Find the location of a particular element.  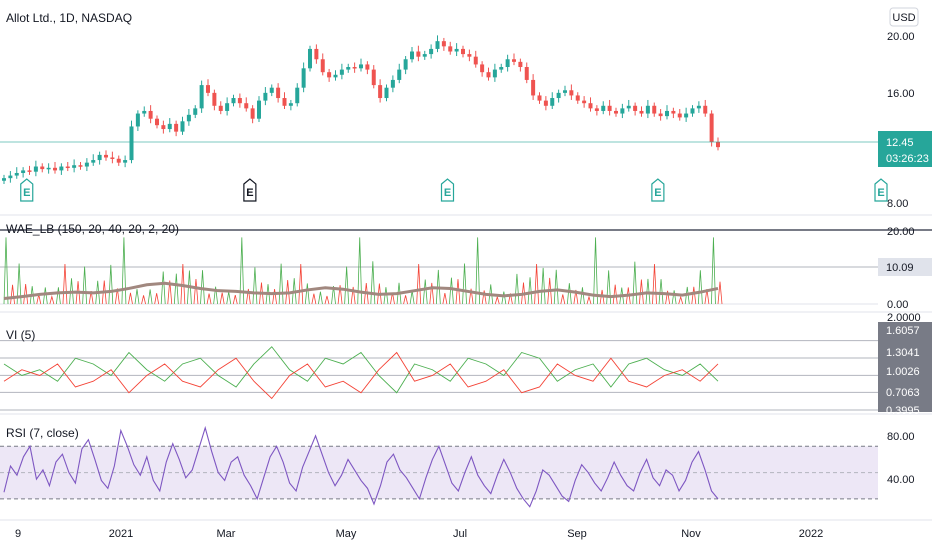

wae-trend-line is located at coordinates (361, 290).